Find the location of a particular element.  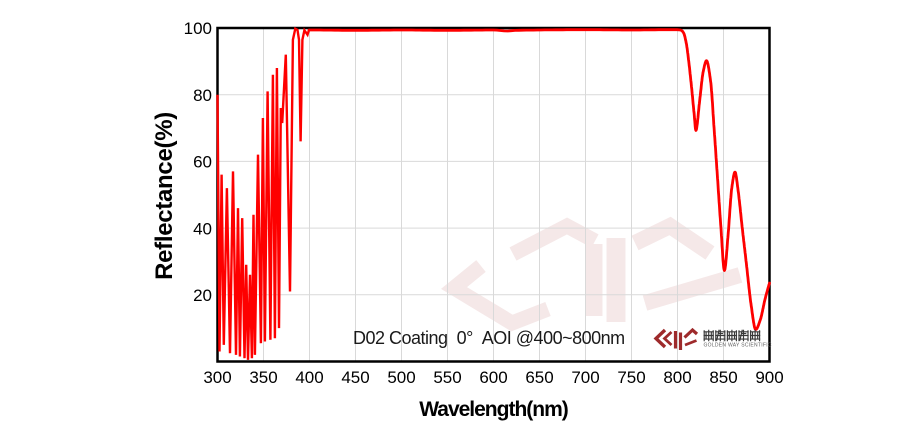

svg-text: 700 is located at coordinates (585, 377).